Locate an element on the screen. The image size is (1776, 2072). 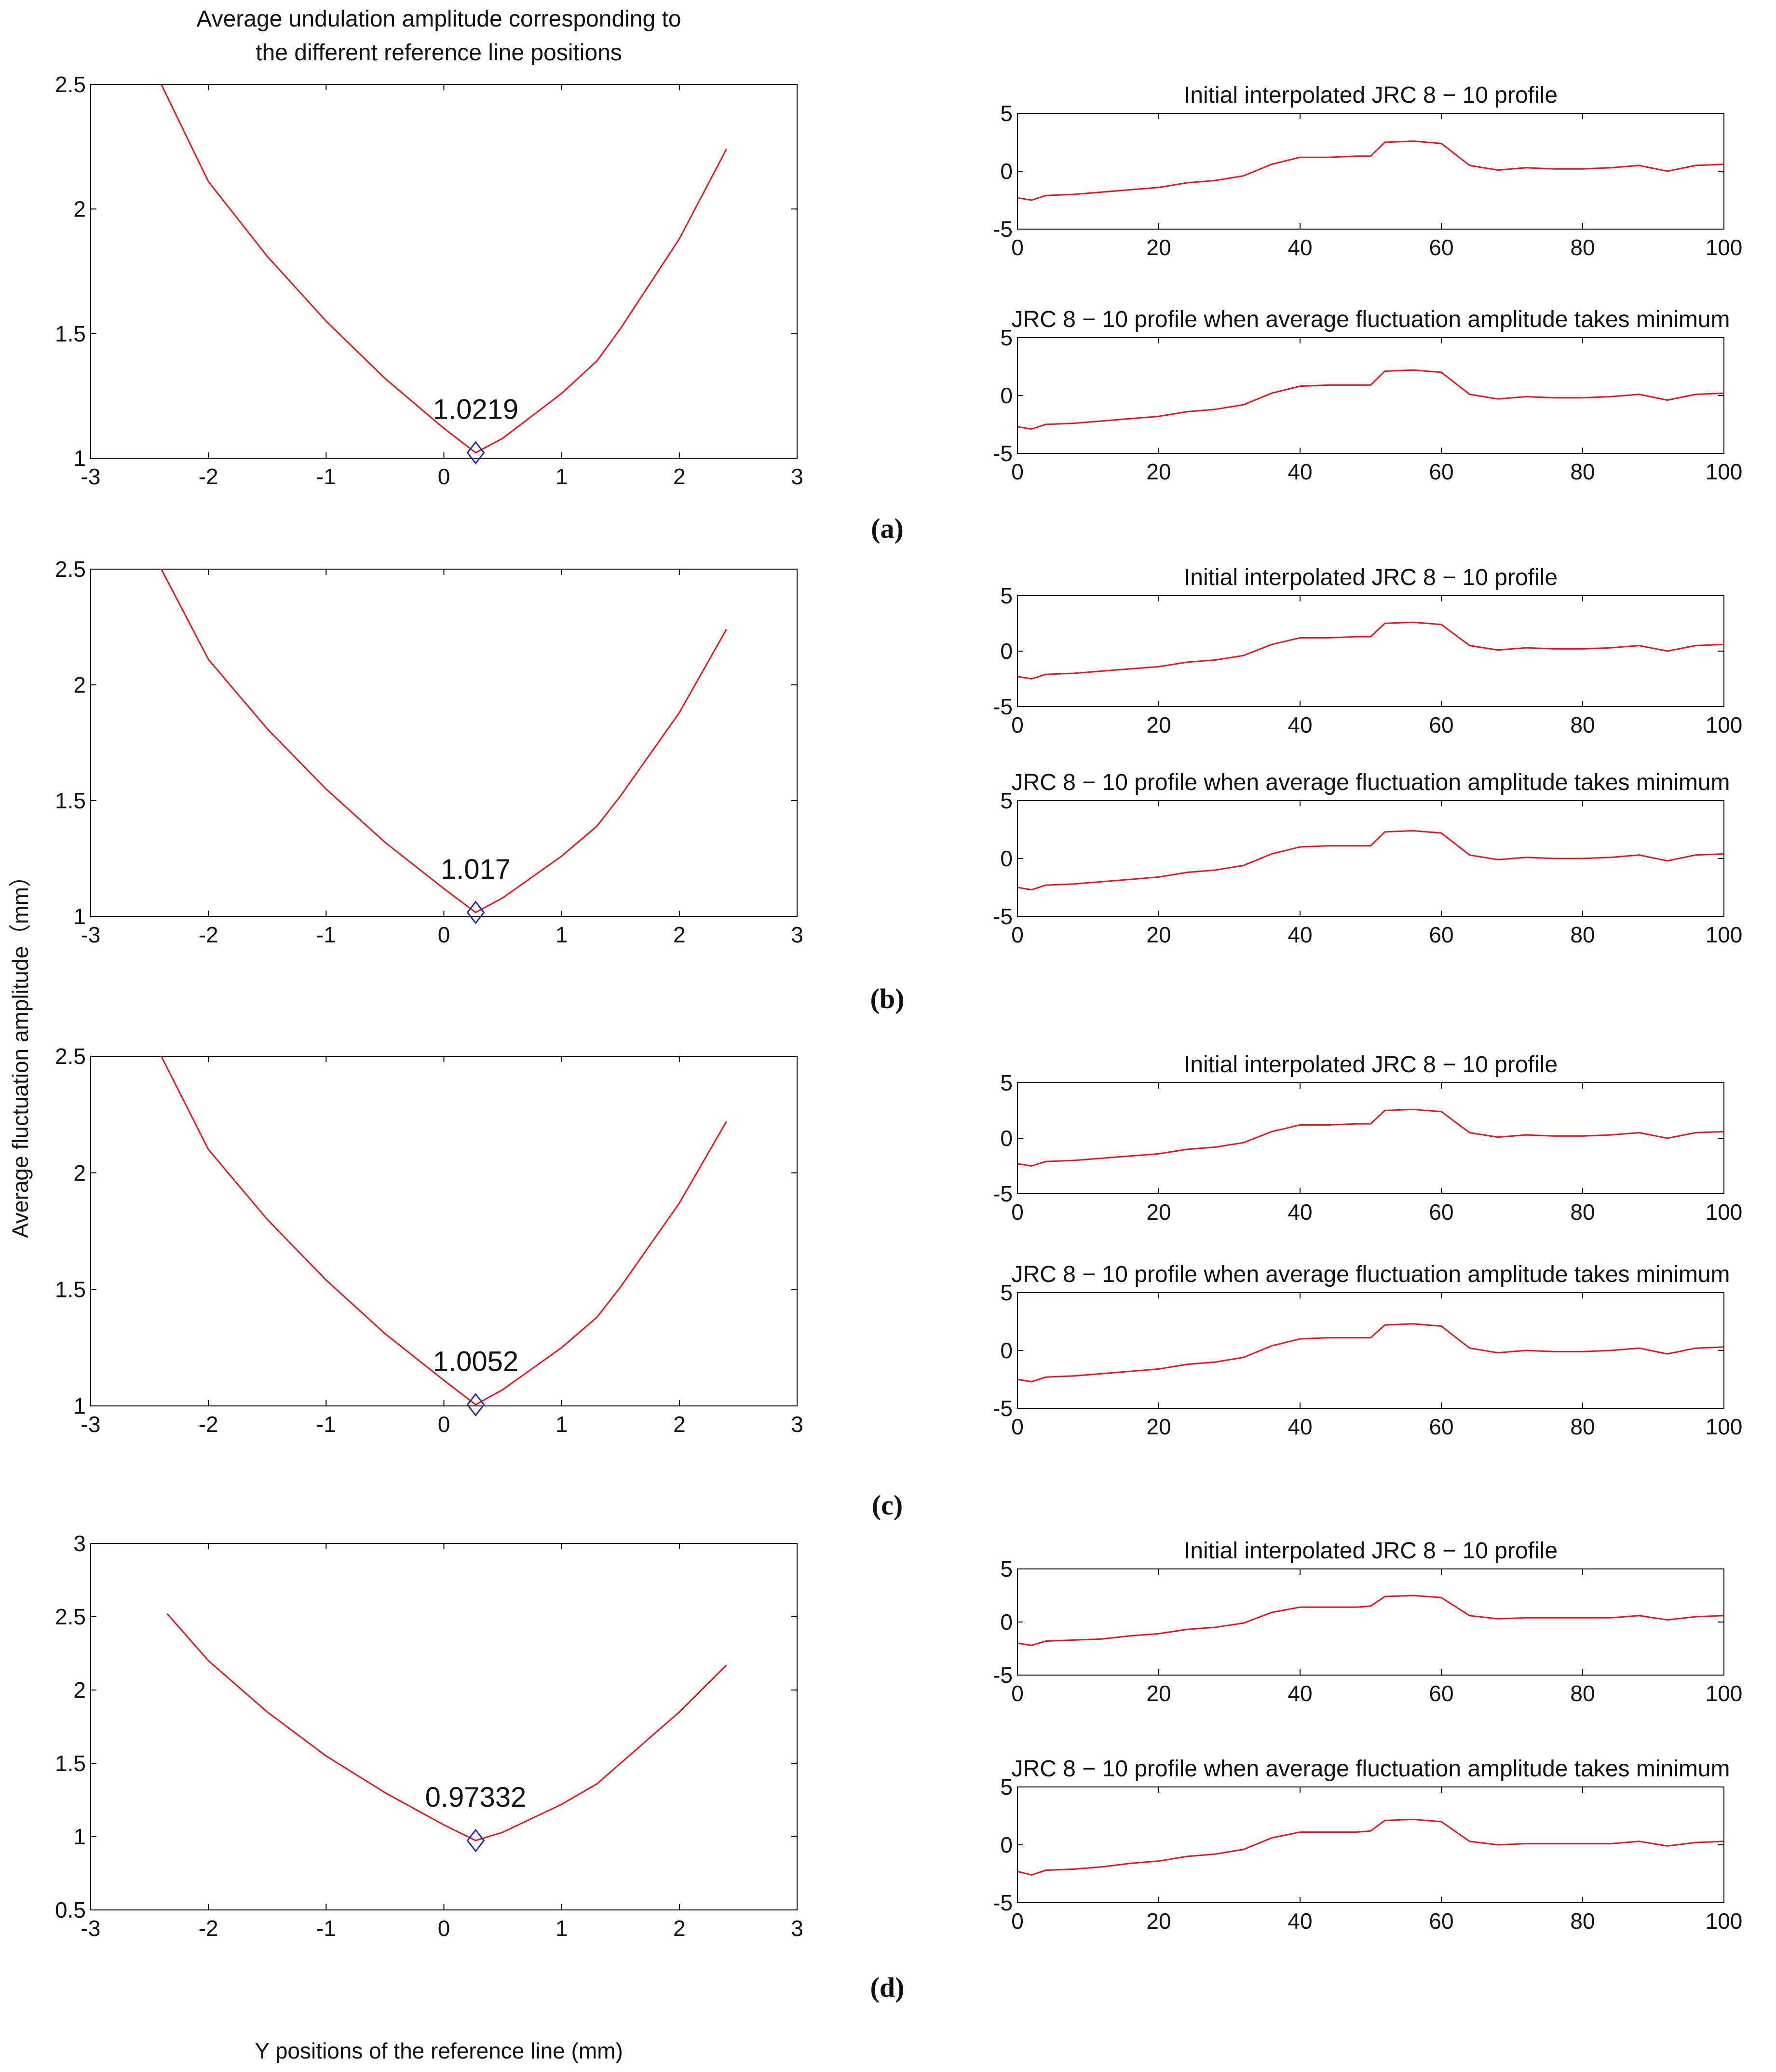
amplitude-chart-x-tick-label: 0 is located at coordinates (444, 1424).